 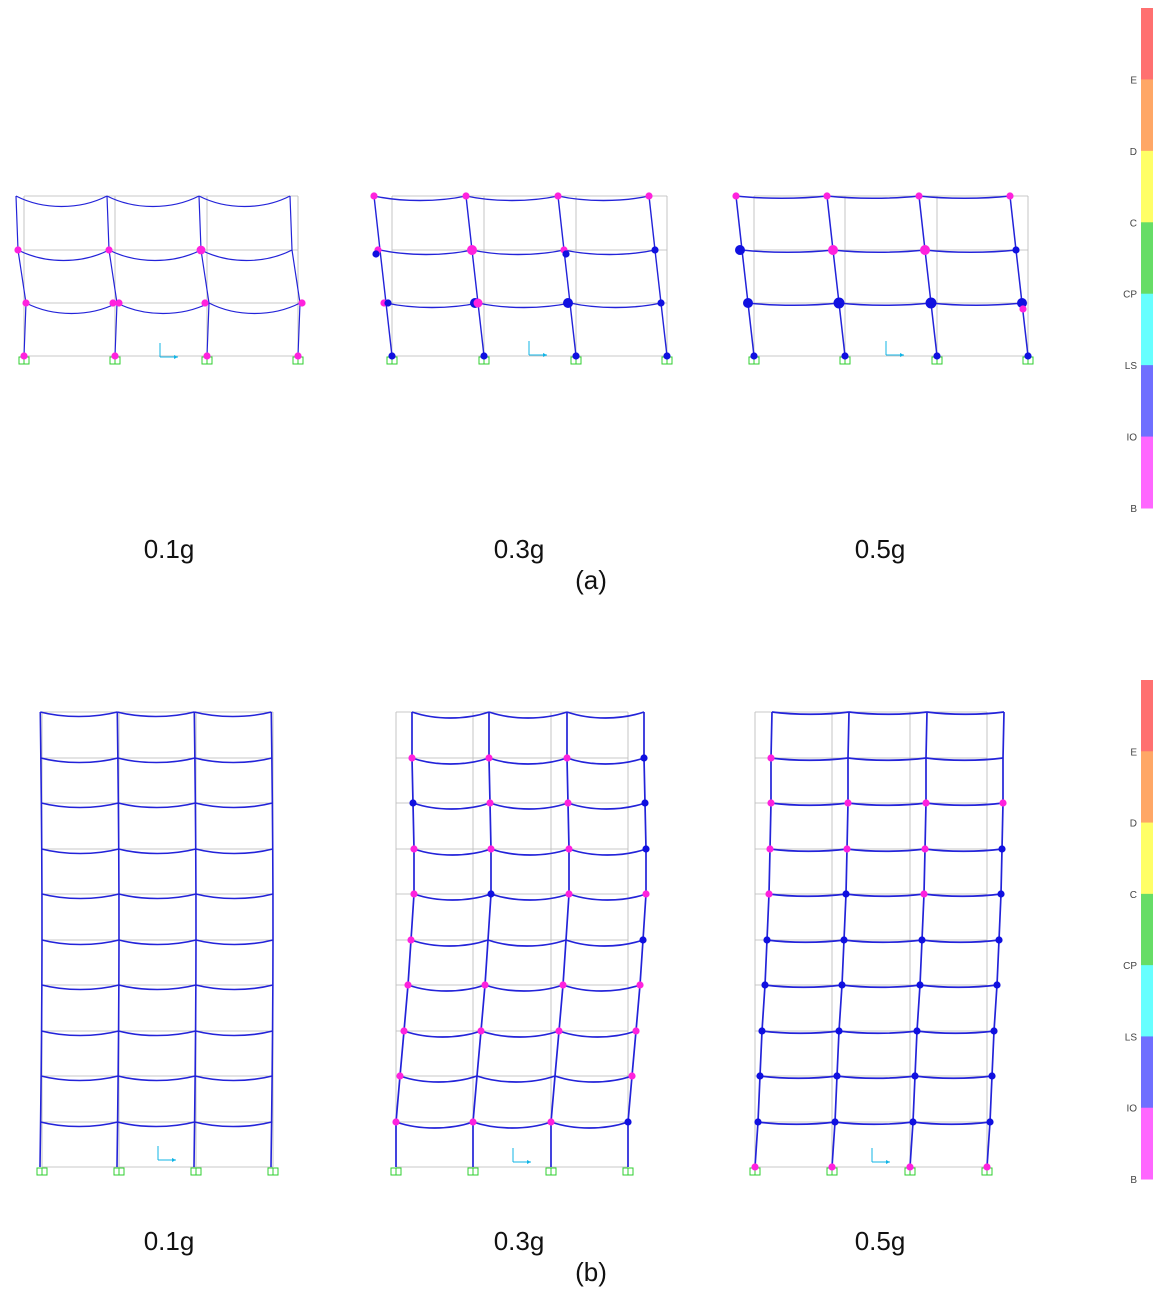 What do you see at coordinates (1138, 933) in the screenshot?
I see `legend-b: E D C CP LS IO B` at bounding box center [1138, 933].